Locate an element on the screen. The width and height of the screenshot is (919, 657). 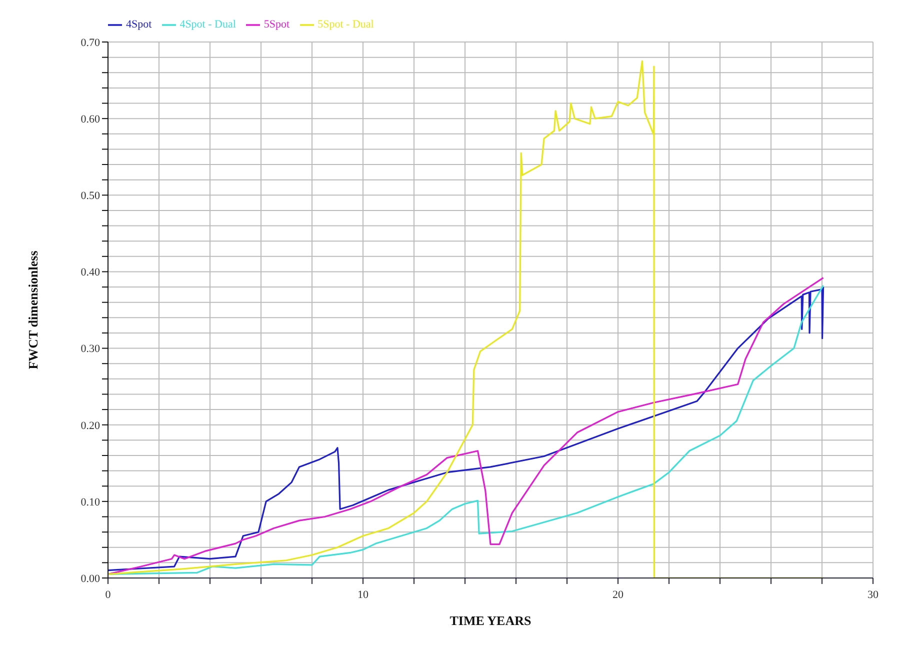
x-tick-label: 20 is located at coordinates (618, 595).